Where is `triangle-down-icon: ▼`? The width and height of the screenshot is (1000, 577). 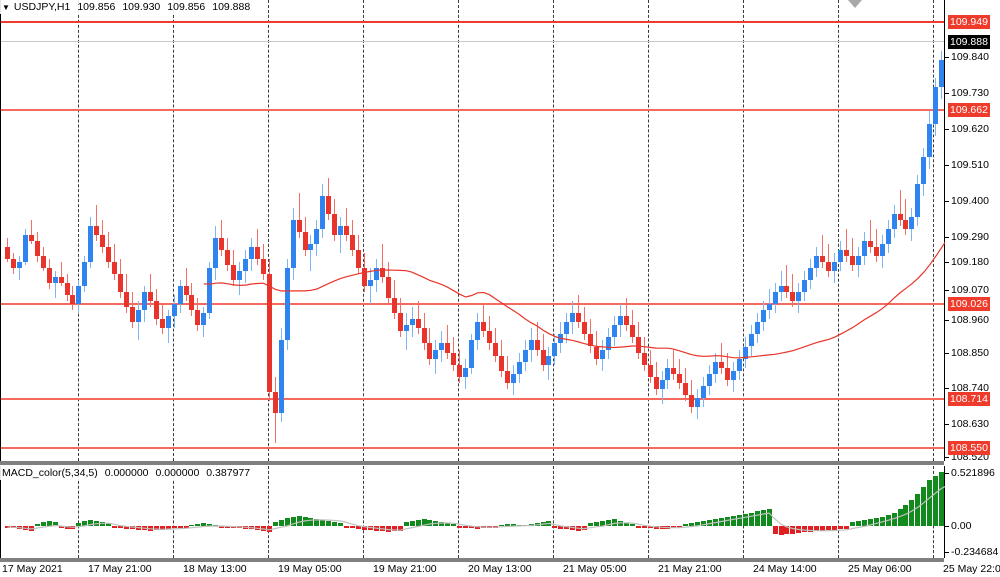
triangle-down-icon: ▼ is located at coordinates (6, 7).